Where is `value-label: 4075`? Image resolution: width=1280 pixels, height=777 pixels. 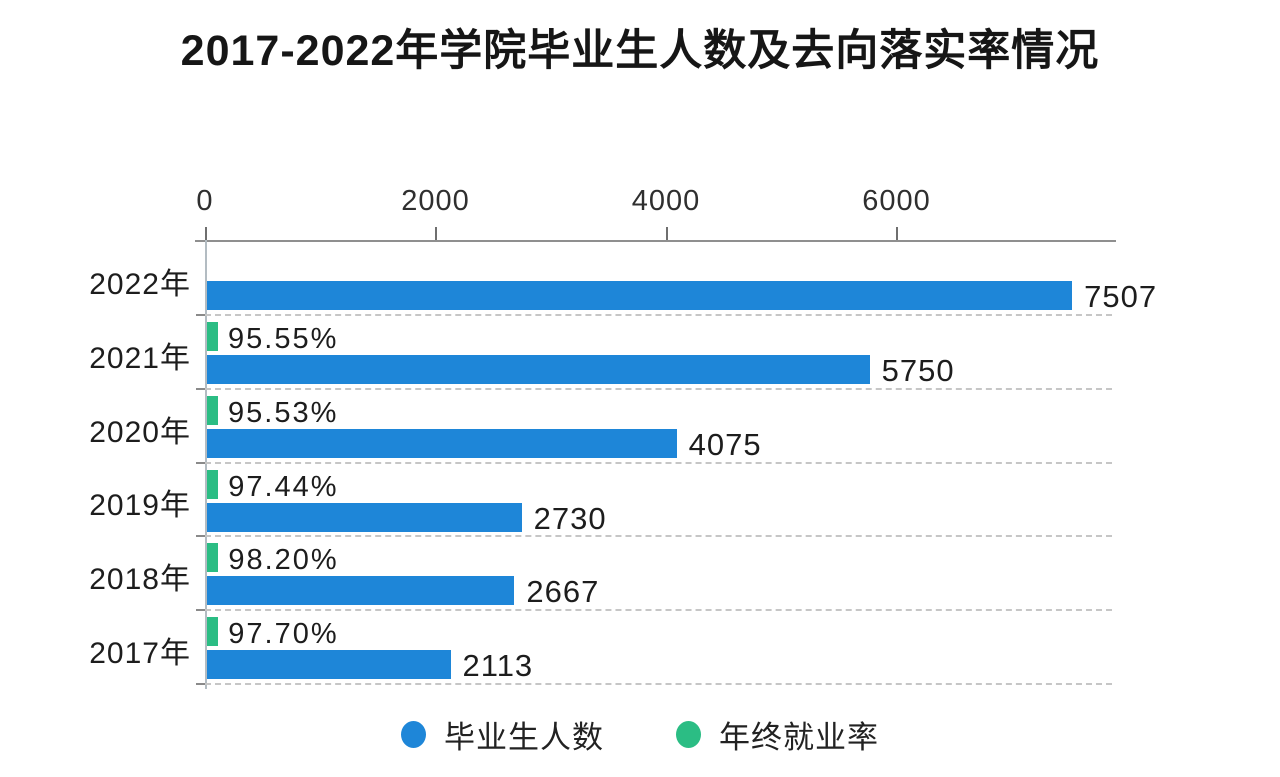 value-label: 4075 is located at coordinates (725, 444).